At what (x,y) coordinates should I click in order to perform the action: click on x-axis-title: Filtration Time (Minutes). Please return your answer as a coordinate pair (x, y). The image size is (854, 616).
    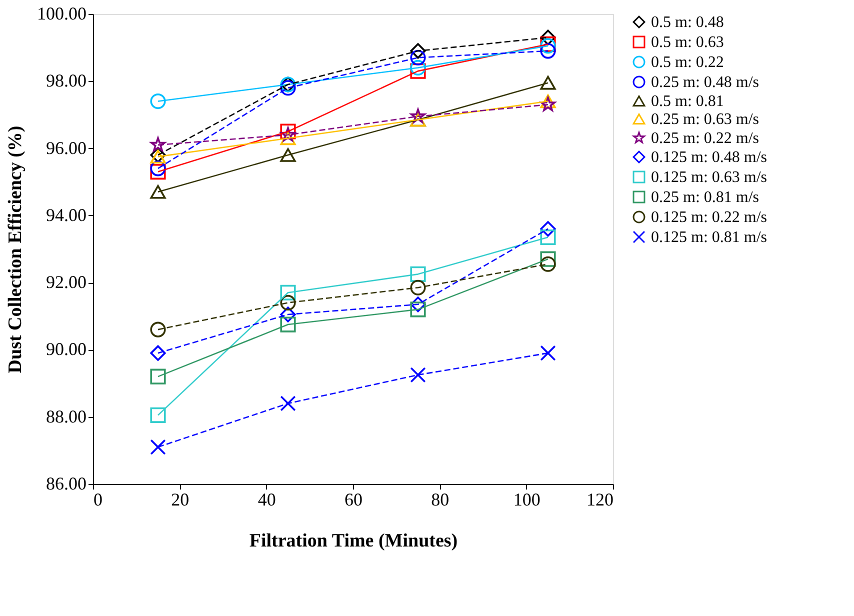
    Looking at the image, I should click on (353, 541).